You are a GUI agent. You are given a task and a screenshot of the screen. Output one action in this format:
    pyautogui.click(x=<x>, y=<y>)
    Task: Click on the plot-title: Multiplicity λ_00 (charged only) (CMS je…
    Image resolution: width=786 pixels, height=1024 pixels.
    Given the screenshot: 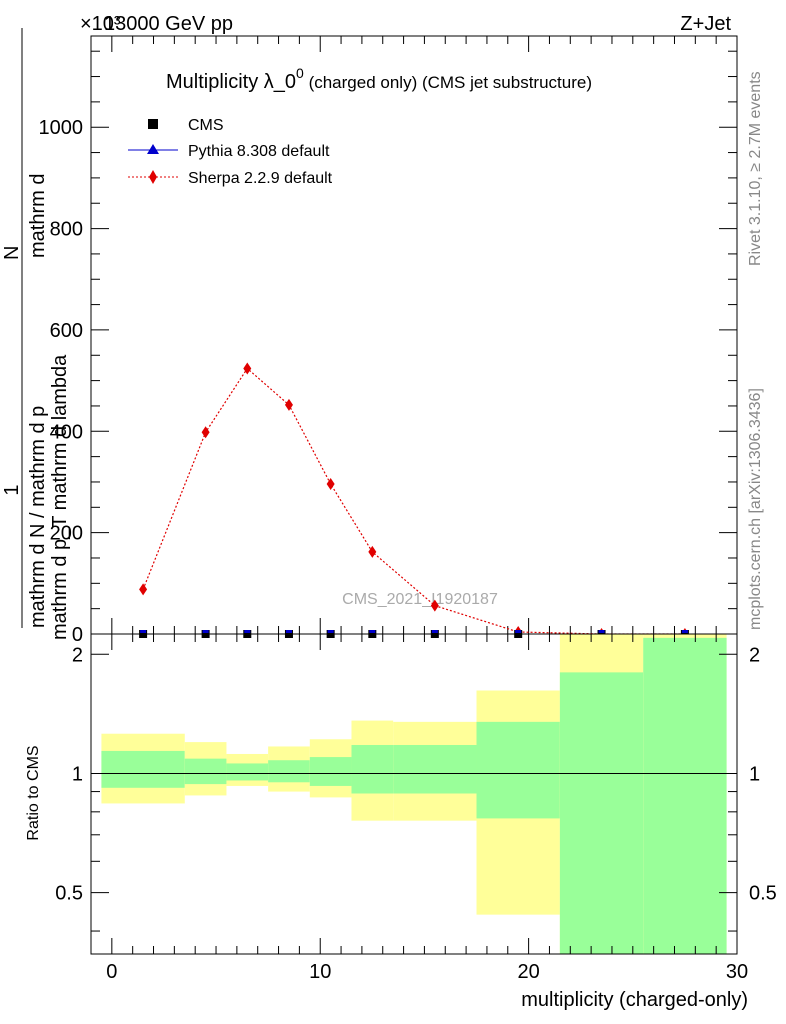 What is the action you would take?
    pyautogui.click(x=379, y=79)
    